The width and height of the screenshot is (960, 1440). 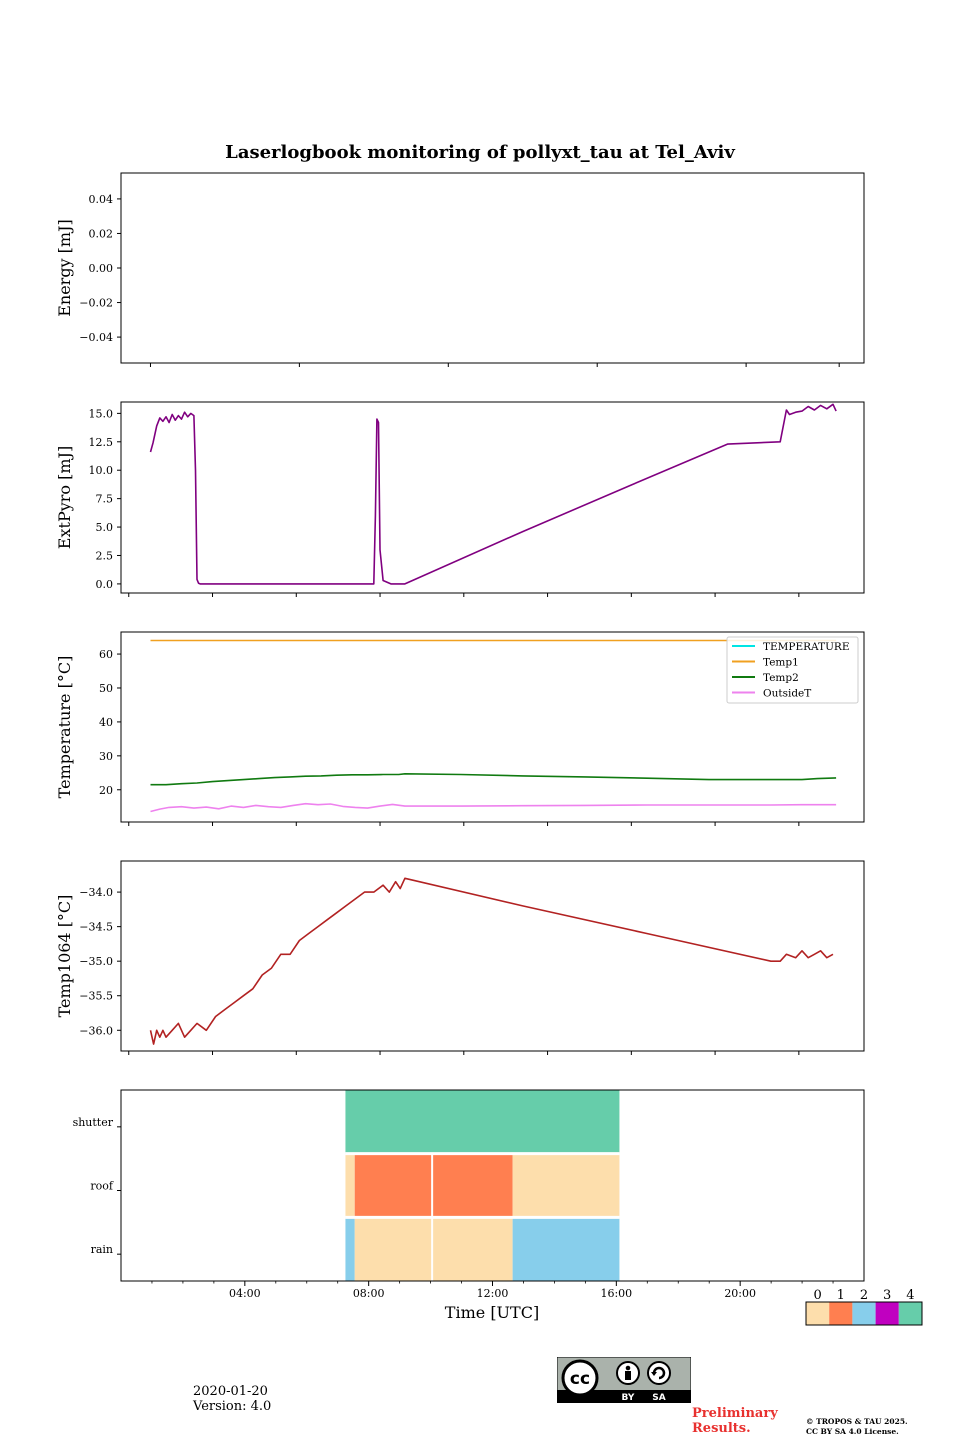 What do you see at coordinates (492, 1312) in the screenshot?
I see `x-axis-label: Time [UTC]` at bounding box center [492, 1312].